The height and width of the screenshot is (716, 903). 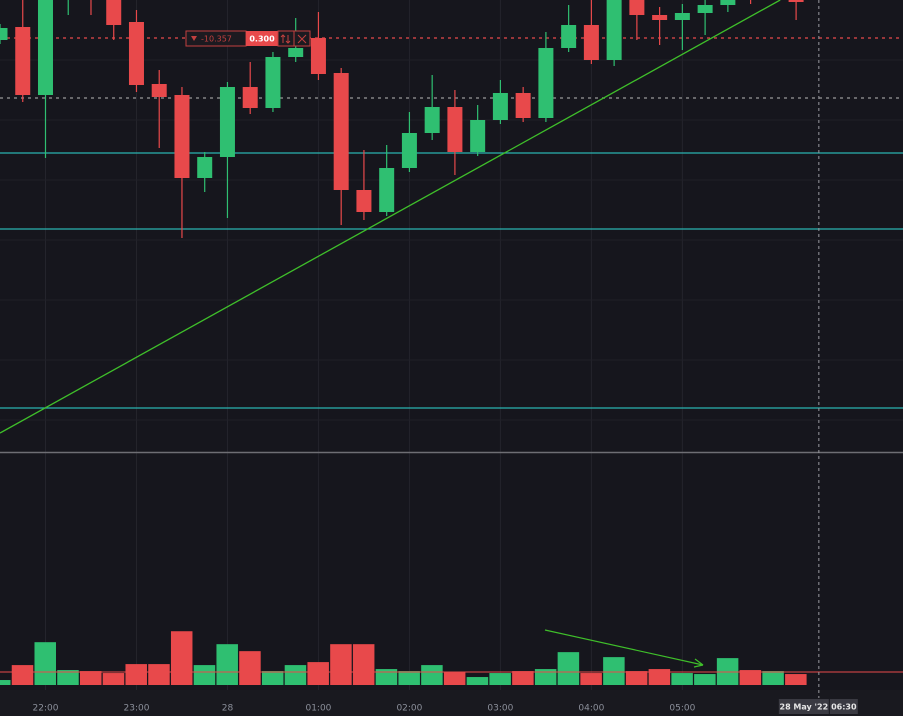 I want to click on order-reverse-button, so click(x=286, y=38).